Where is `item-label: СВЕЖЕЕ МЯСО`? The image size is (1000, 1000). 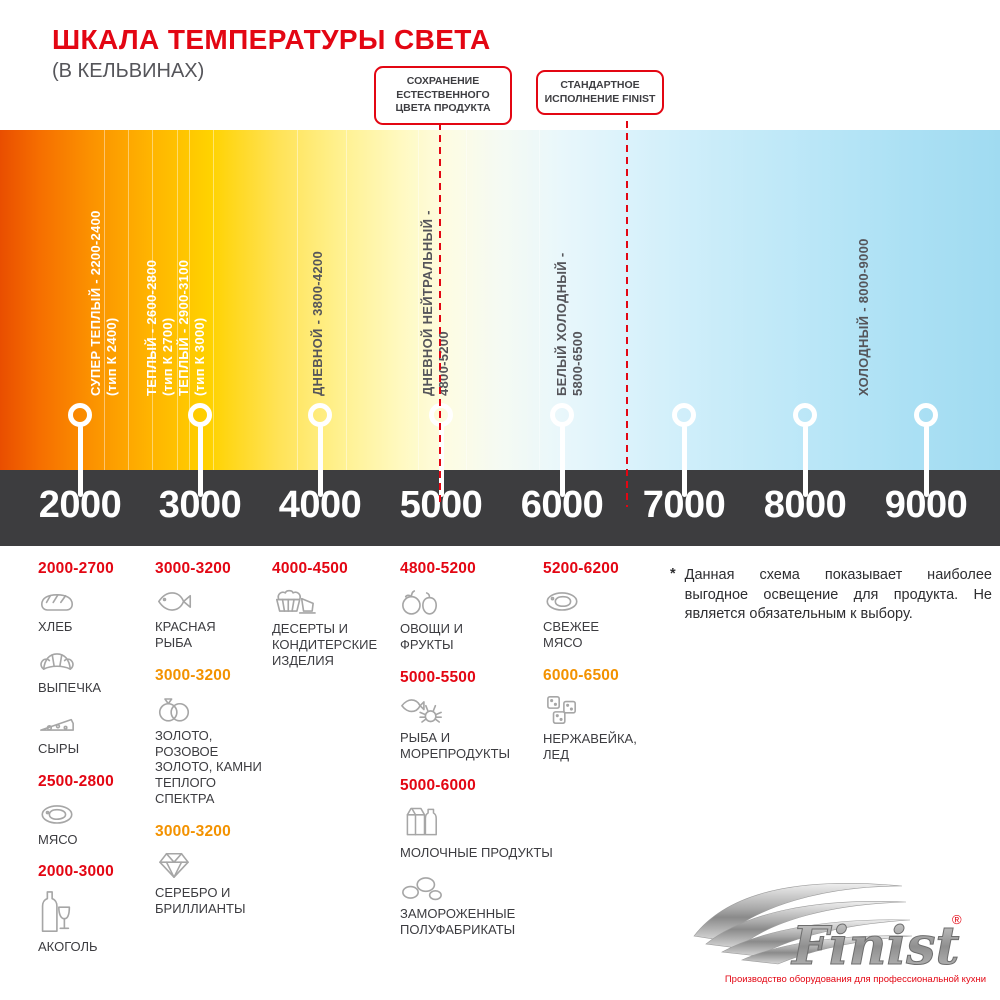 item-label: СВЕЖЕЕ МЯСО is located at coordinates (571, 634).